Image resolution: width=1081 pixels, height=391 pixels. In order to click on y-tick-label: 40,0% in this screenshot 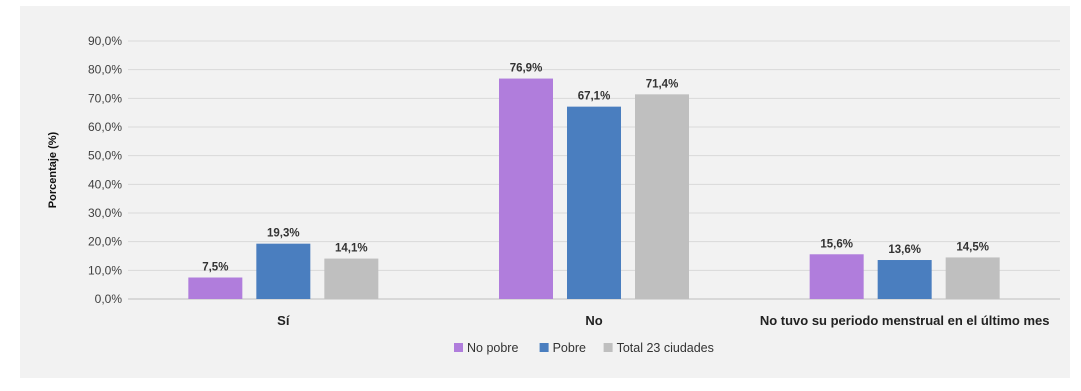, I will do `click(105, 184)`.